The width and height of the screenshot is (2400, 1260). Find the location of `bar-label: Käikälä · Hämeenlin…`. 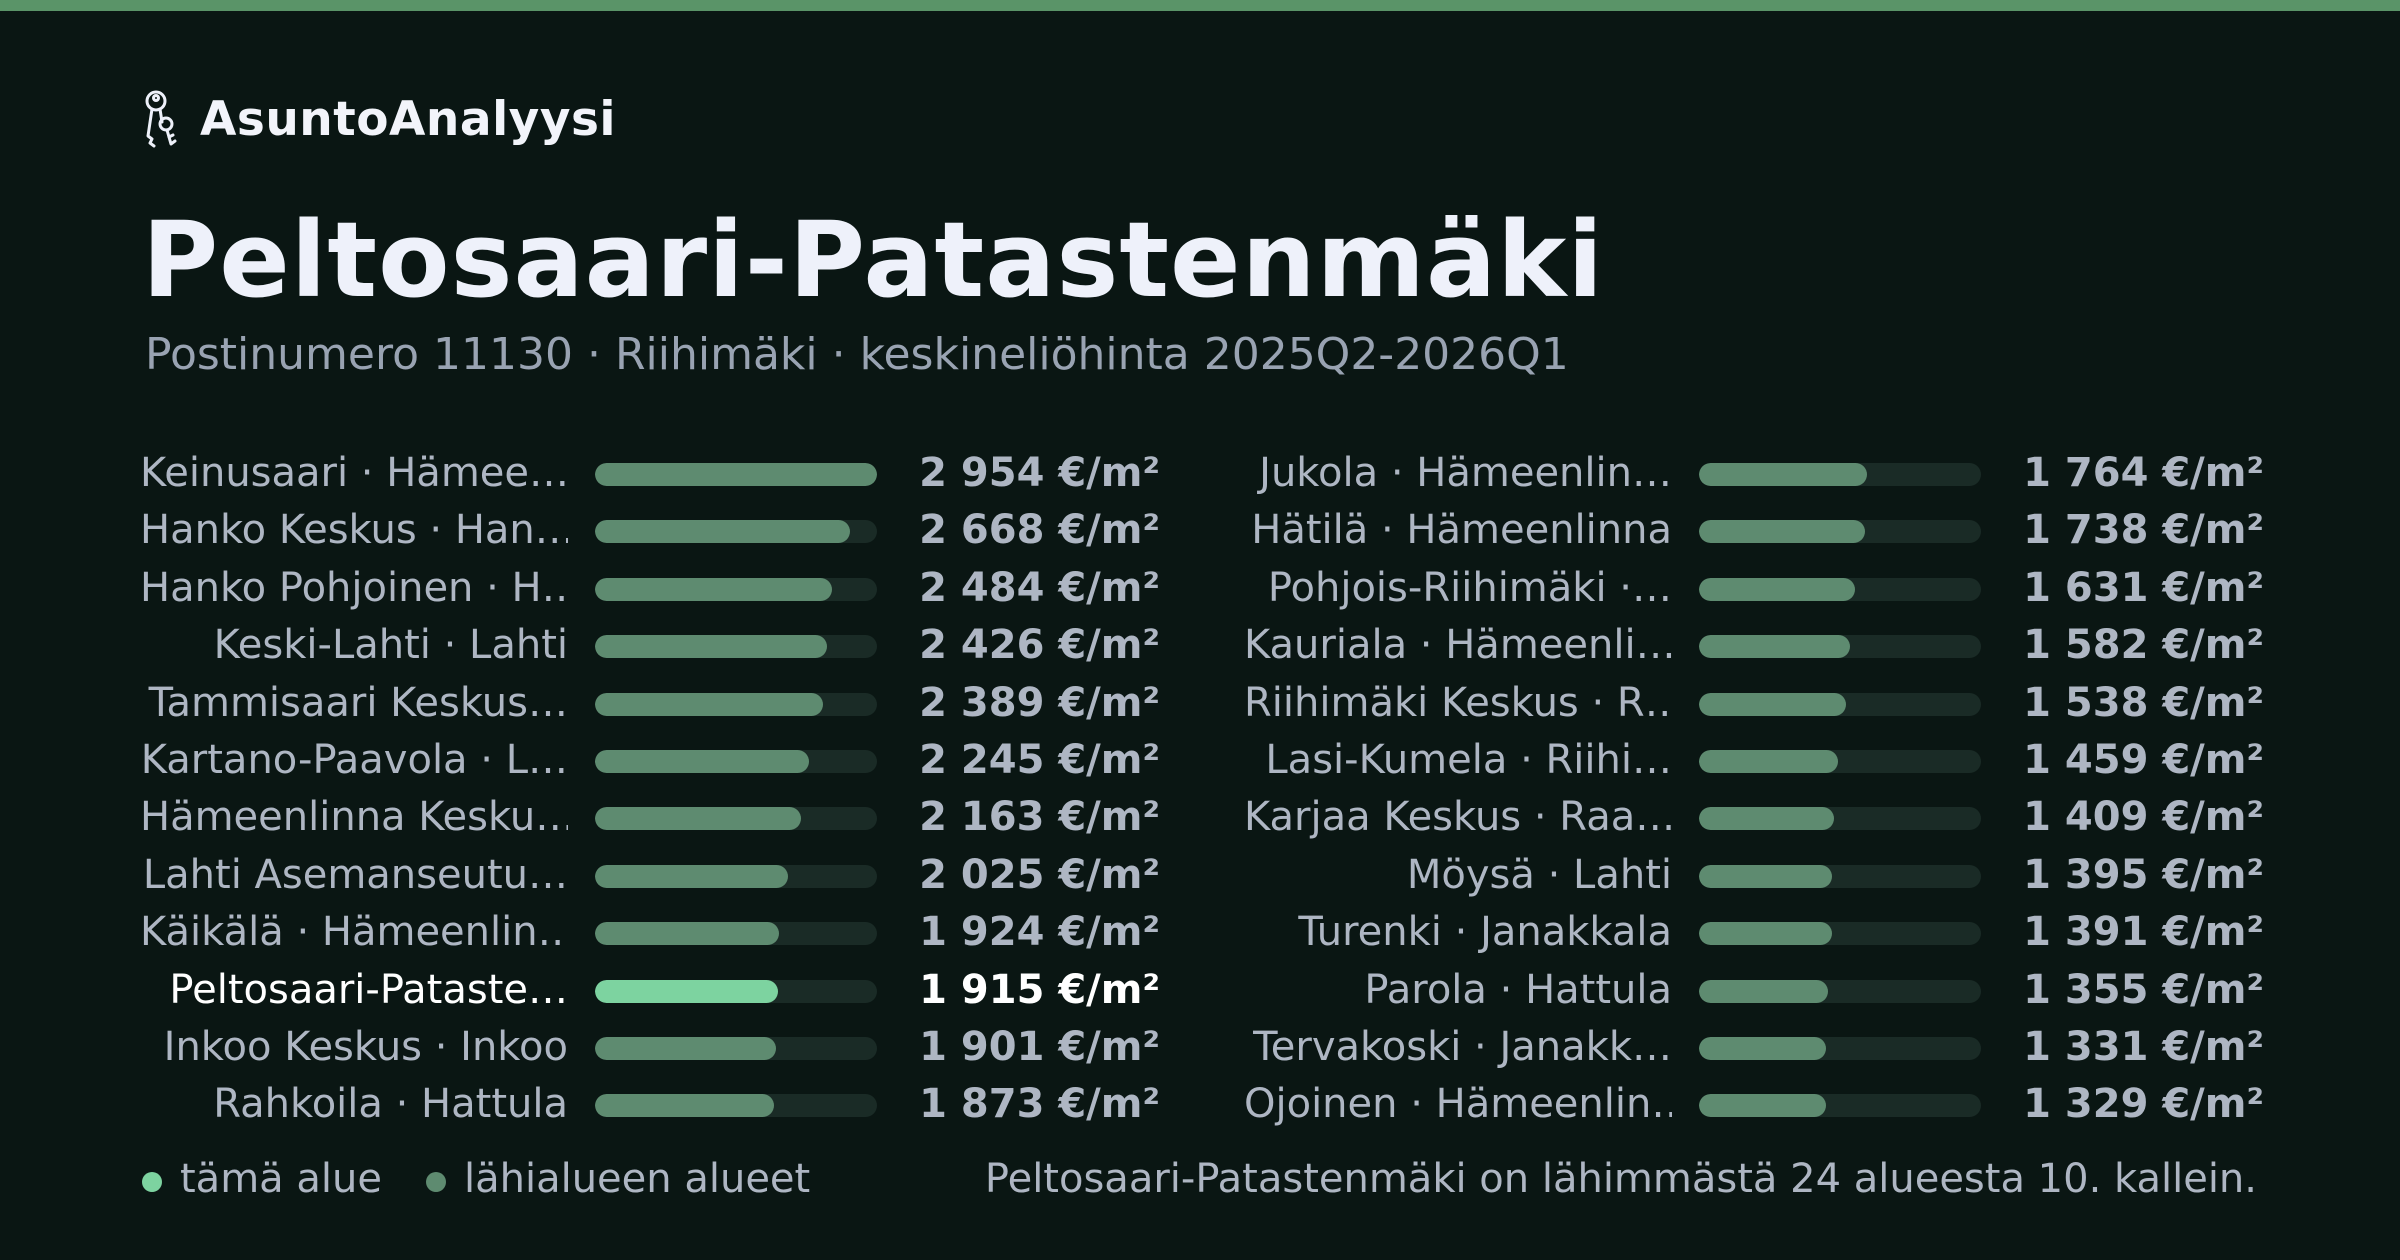

bar-label: Käikälä · Hämeenlin… is located at coordinates (354, 932).